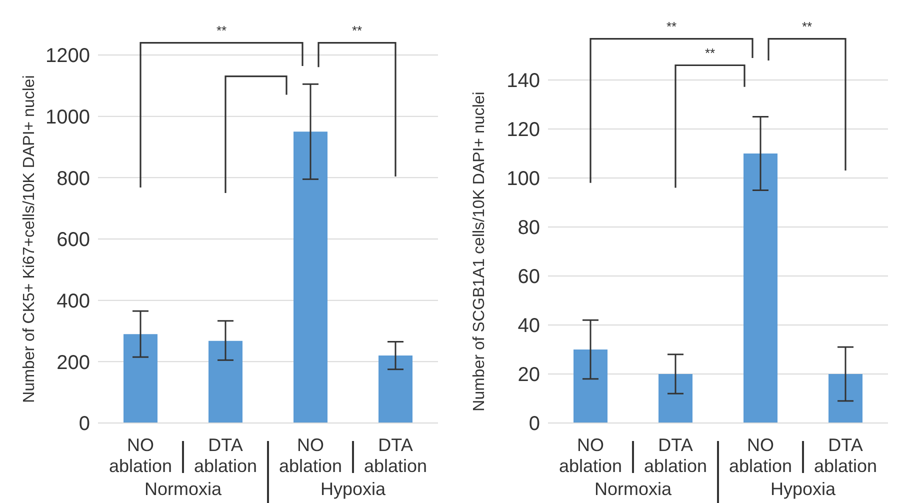  Describe the element at coordinates (68, 56) in the screenshot. I see `y-tick-label: 1200` at that location.